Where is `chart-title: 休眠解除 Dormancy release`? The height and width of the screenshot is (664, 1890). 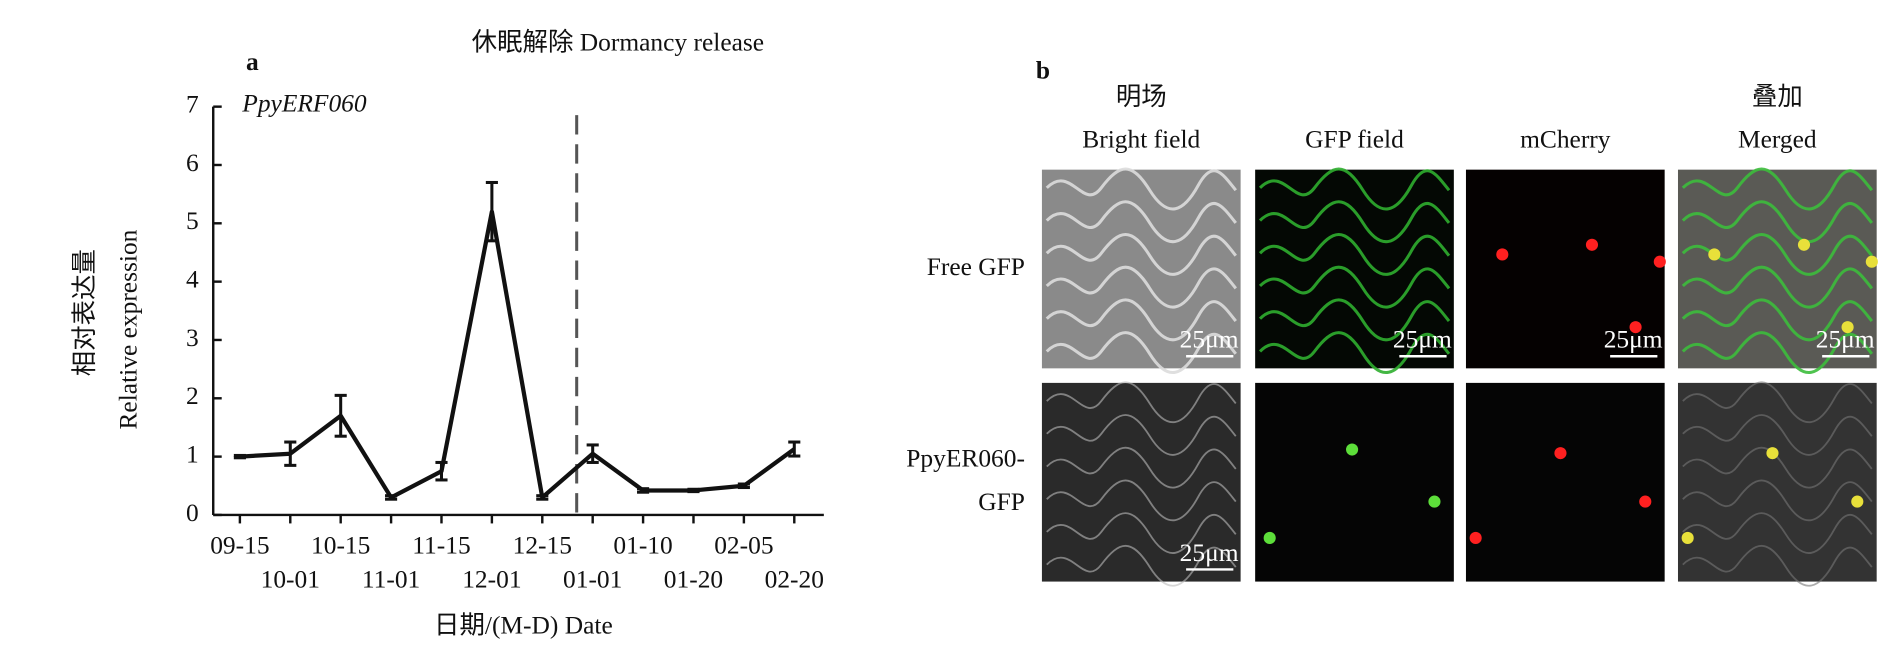 chart-title: 休眠解除 Dormancy release is located at coordinates (618, 42).